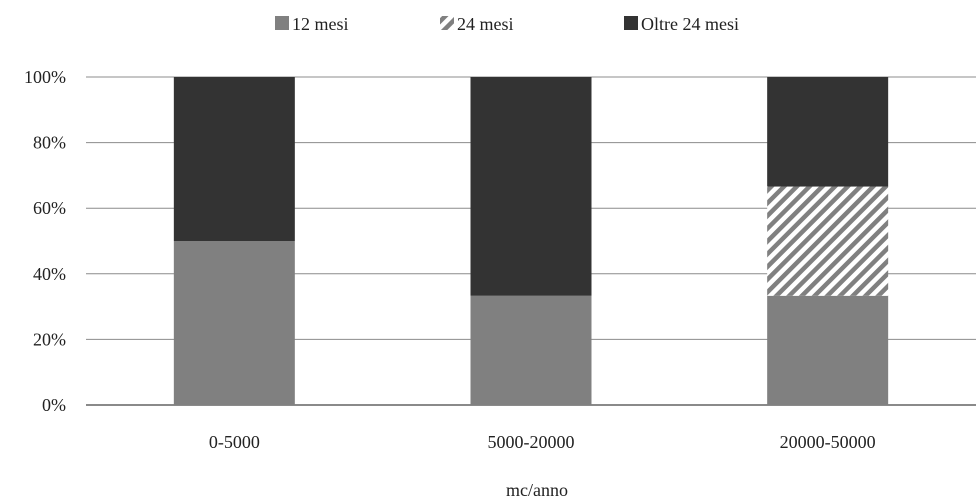 Image resolution: width=976 pixels, height=500 pixels. I want to click on x-tick-labels: 0-5000 5000-20000 20000-50000, so click(542, 442).